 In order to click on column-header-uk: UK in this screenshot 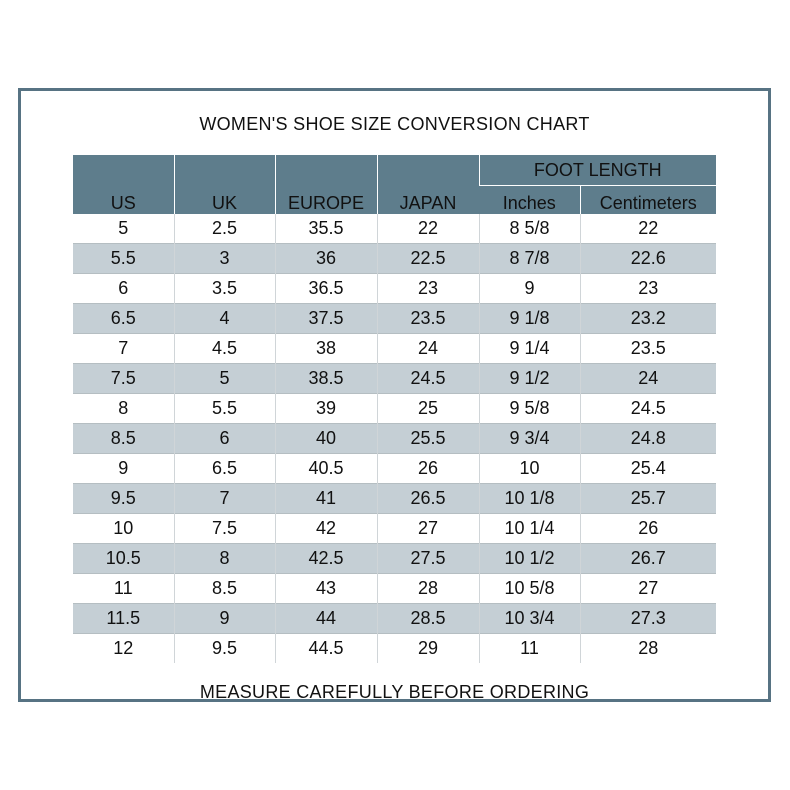, I will do `click(224, 184)`.